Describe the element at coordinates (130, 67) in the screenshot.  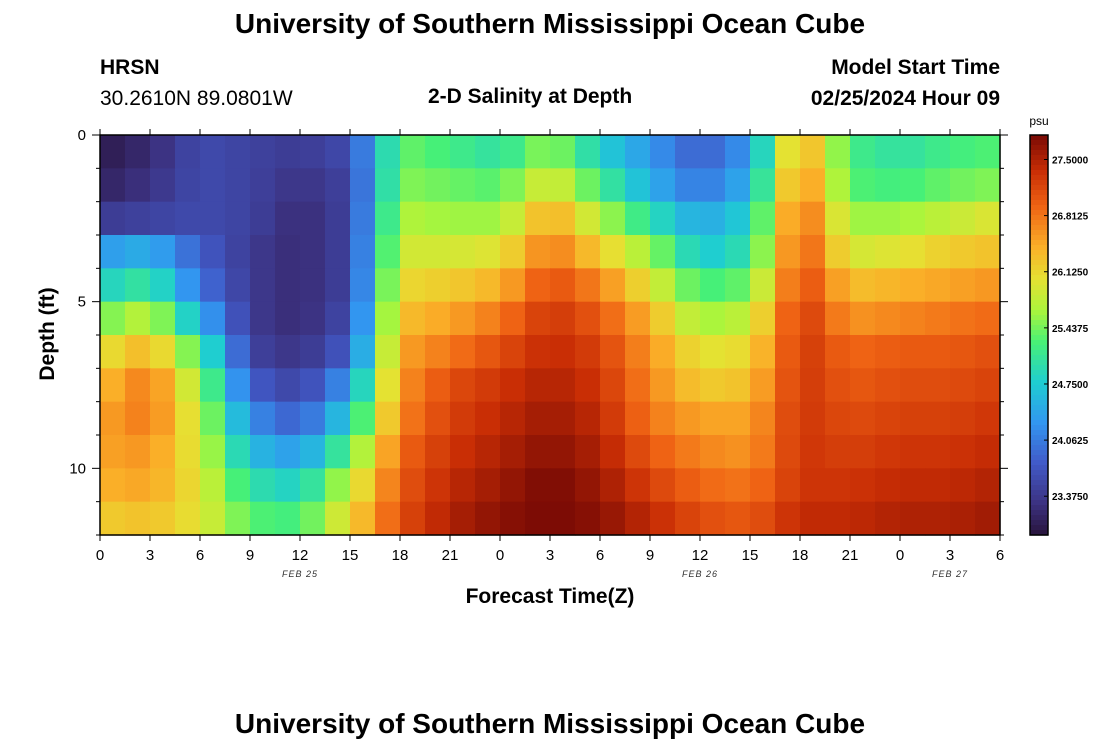
I see `station-name: HRSN` at that location.